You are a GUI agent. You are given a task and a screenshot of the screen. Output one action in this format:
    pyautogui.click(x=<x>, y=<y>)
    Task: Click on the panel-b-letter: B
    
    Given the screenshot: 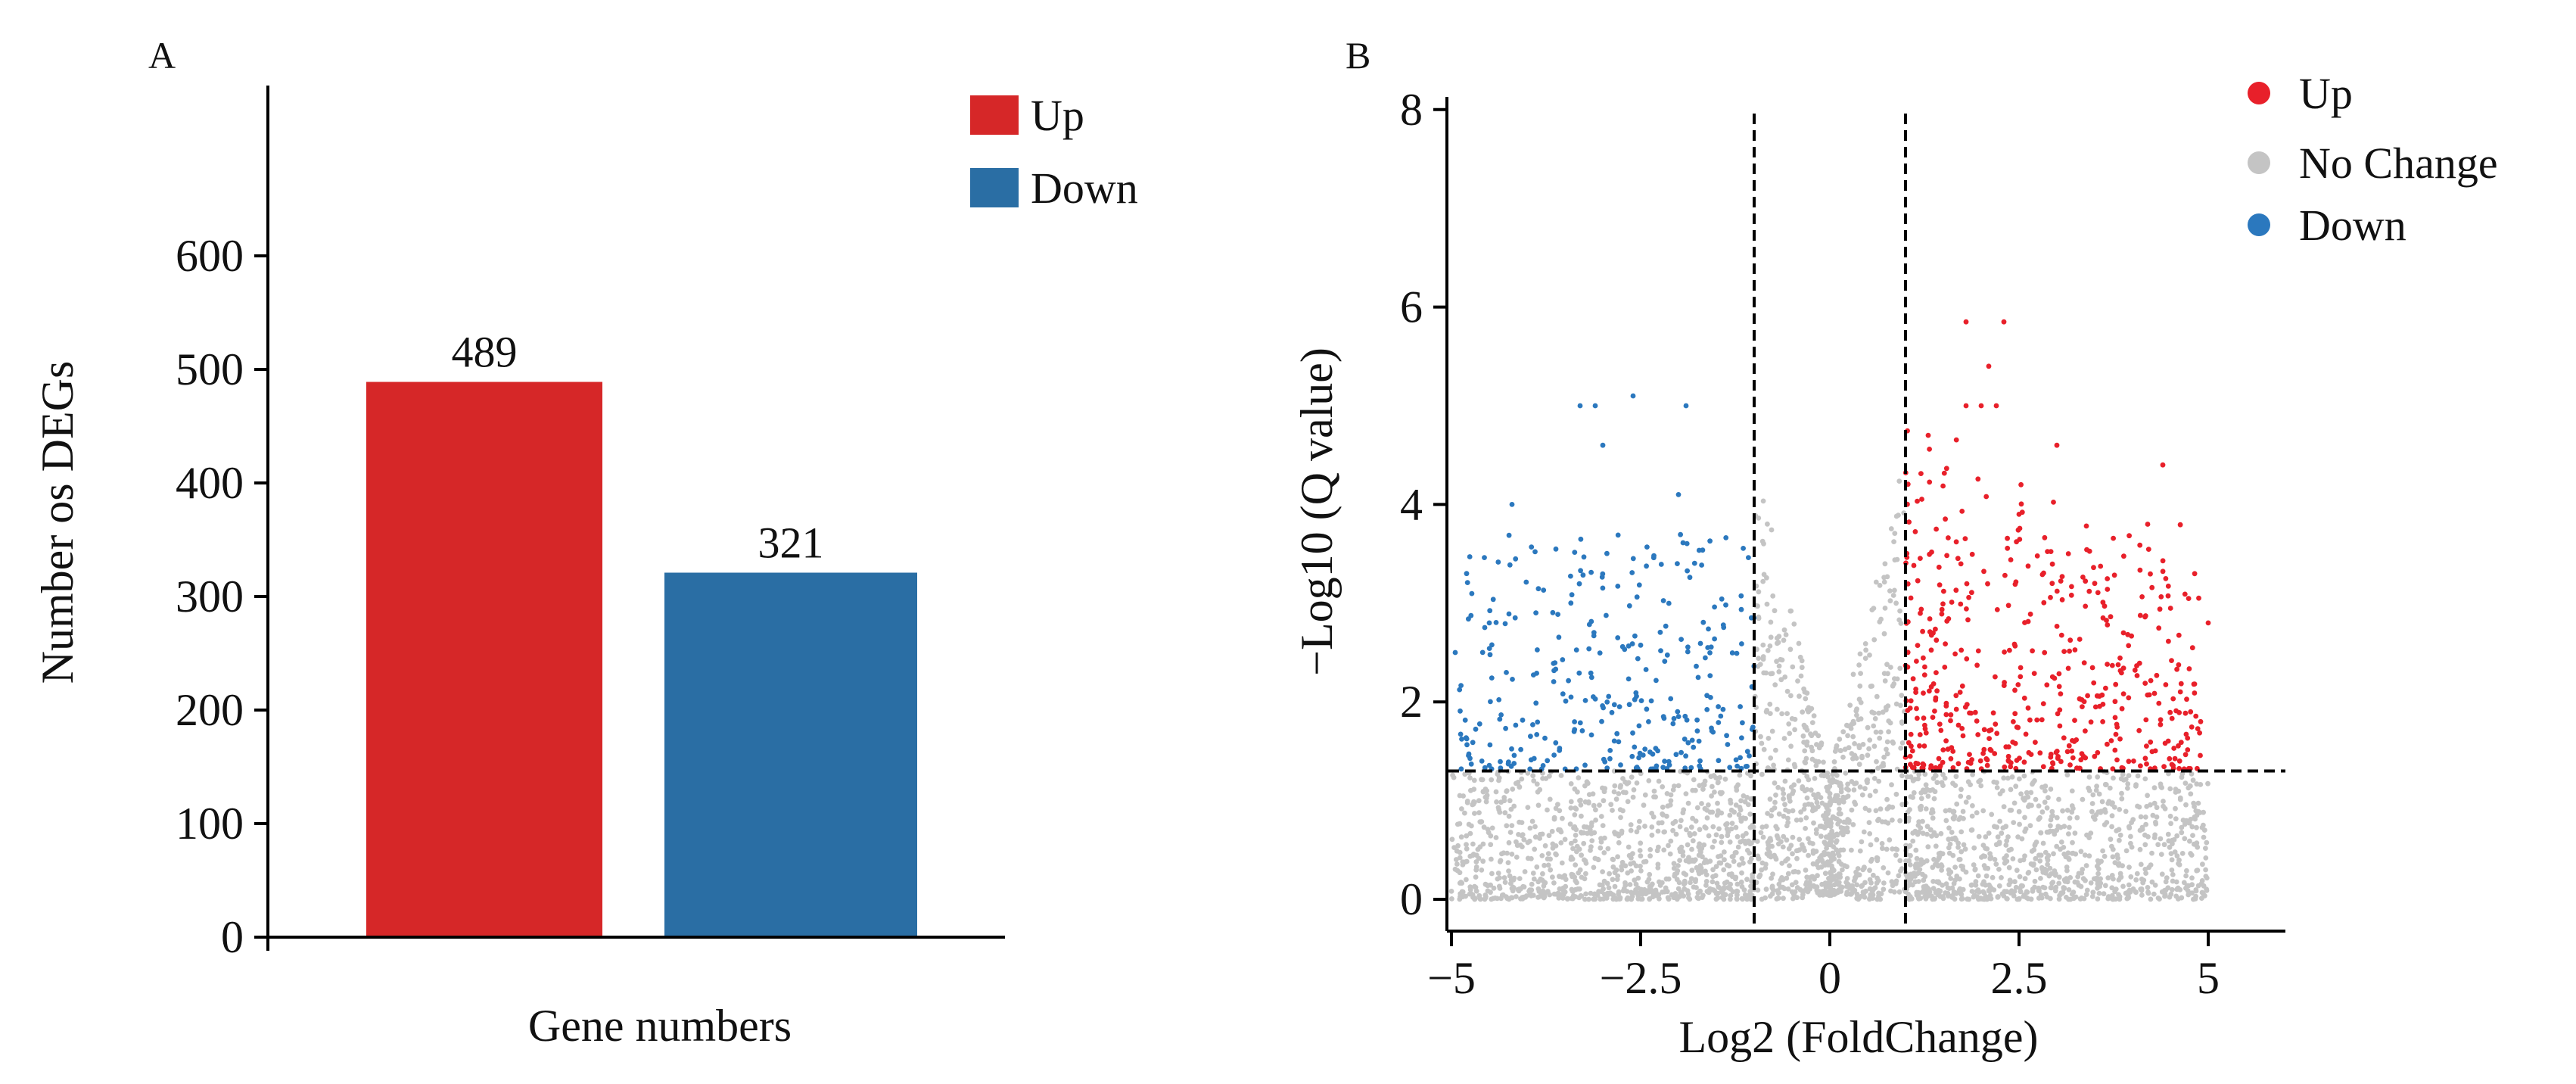 What is the action you would take?
    pyautogui.click(x=1358, y=55)
    